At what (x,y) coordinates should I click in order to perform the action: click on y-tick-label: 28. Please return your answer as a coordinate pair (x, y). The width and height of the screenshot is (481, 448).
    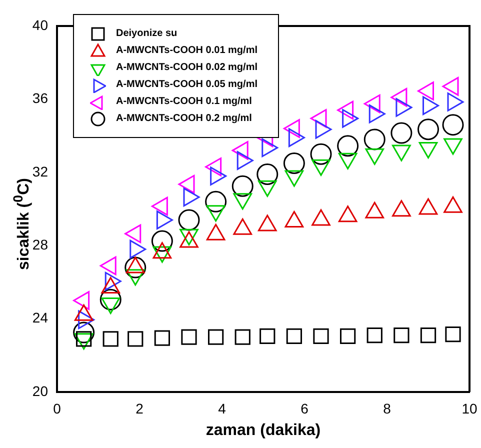
    Looking at the image, I should click on (40, 244).